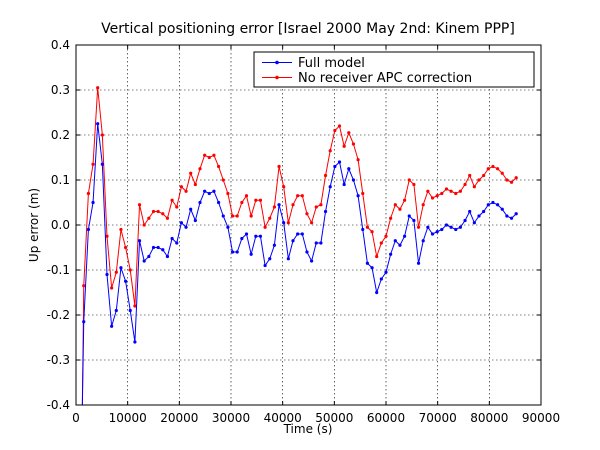 This screenshot has height=450, width=600. Describe the element at coordinates (76, 418) in the screenshot. I see `x-tick-label: 0` at that location.